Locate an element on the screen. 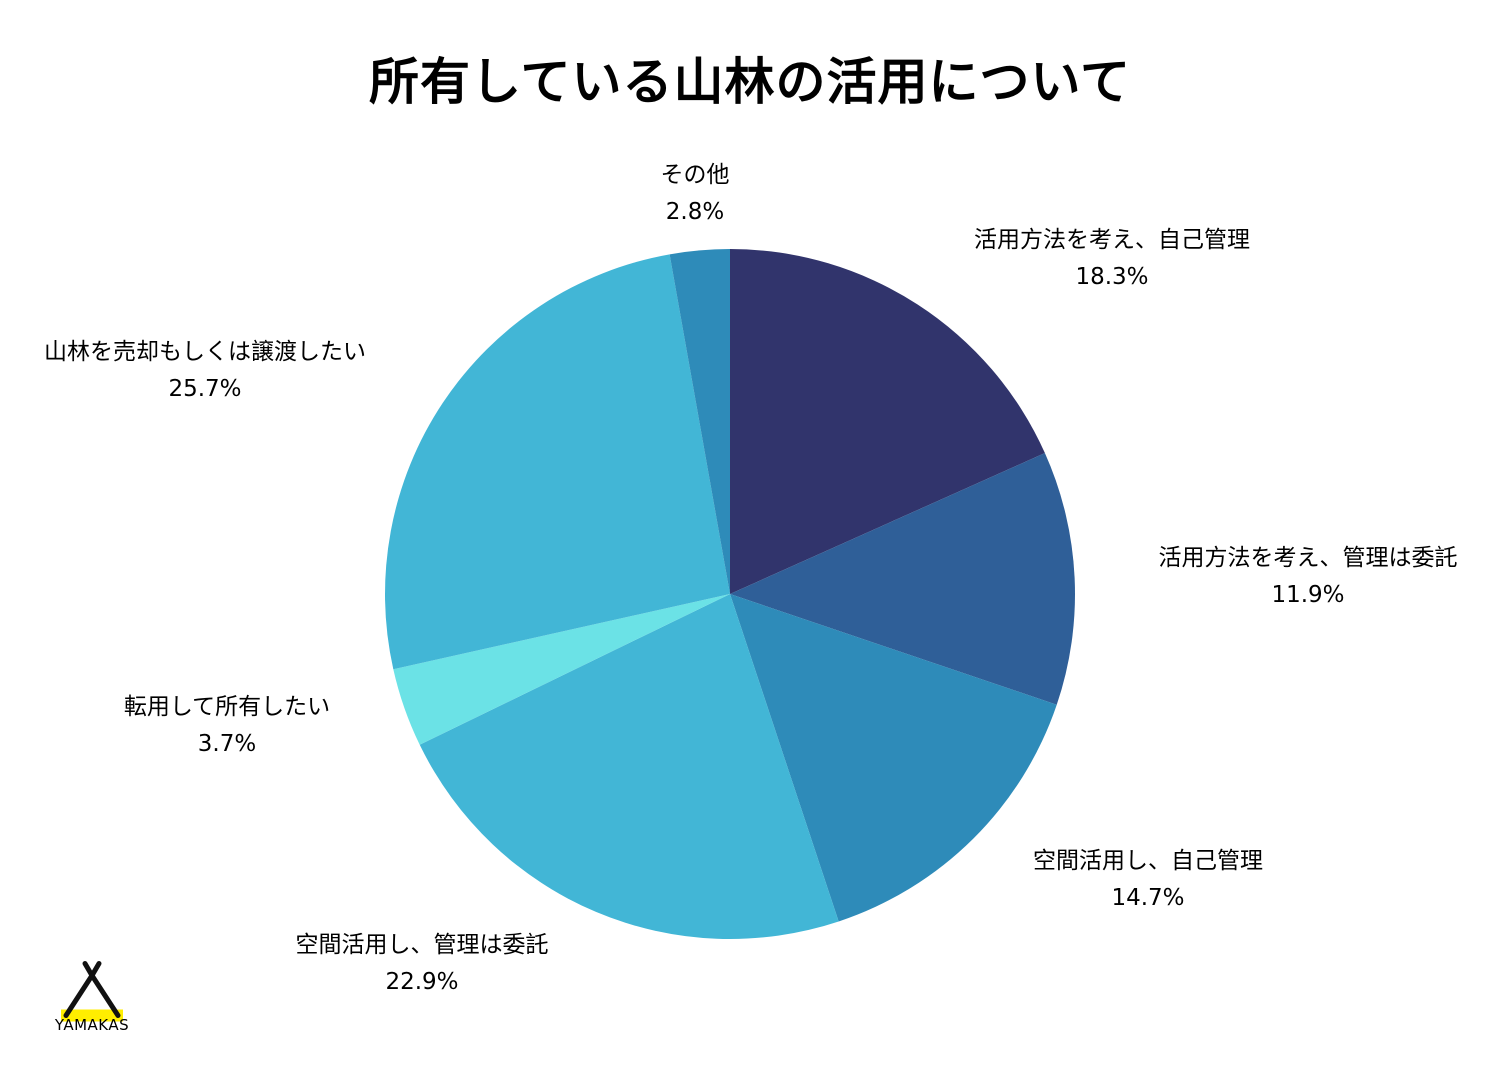  slice-label-6: その他 2.8% is located at coordinates (695, 194).